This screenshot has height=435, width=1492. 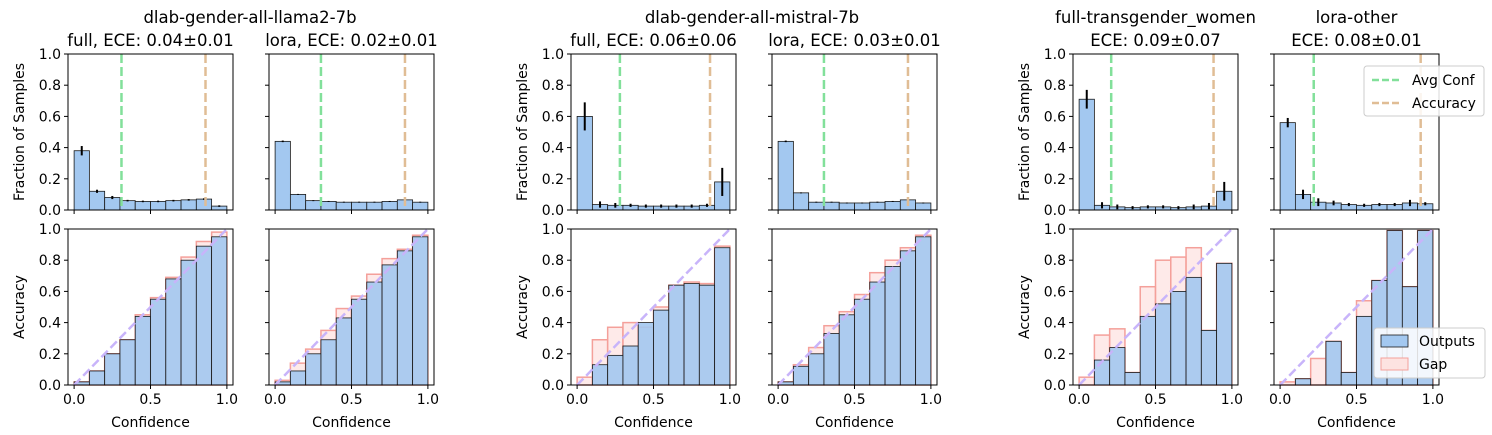 What do you see at coordinates (1155, 18) in the screenshot?
I see `panel-title-line-1: full-transgender_women` at bounding box center [1155, 18].